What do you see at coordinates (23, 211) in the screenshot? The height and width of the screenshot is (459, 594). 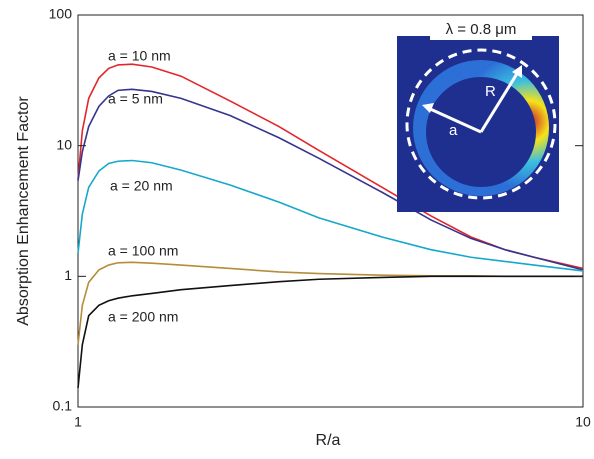 I see `y-axis-title: Absorption Enhancement Factor` at bounding box center [23, 211].